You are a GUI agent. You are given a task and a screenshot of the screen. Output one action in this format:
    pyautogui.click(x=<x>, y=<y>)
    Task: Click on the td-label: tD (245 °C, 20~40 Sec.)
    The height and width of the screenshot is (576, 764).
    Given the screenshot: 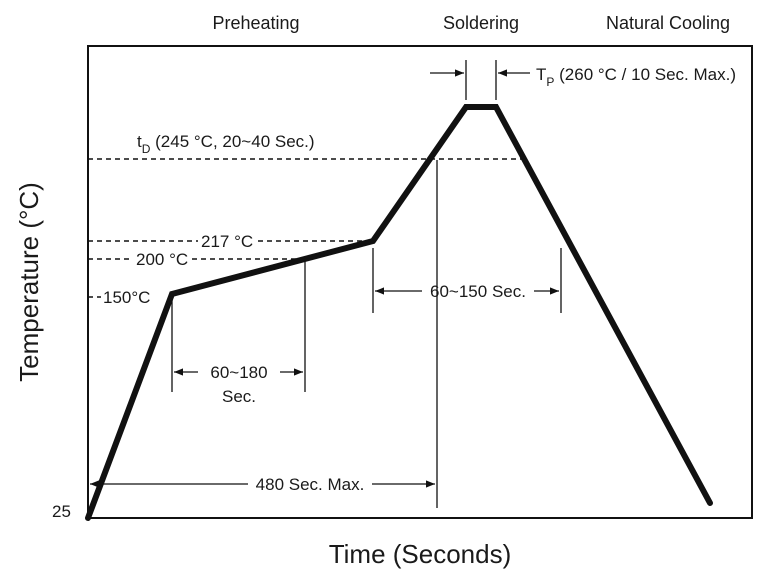 What is the action you would take?
    pyautogui.click(x=226, y=144)
    